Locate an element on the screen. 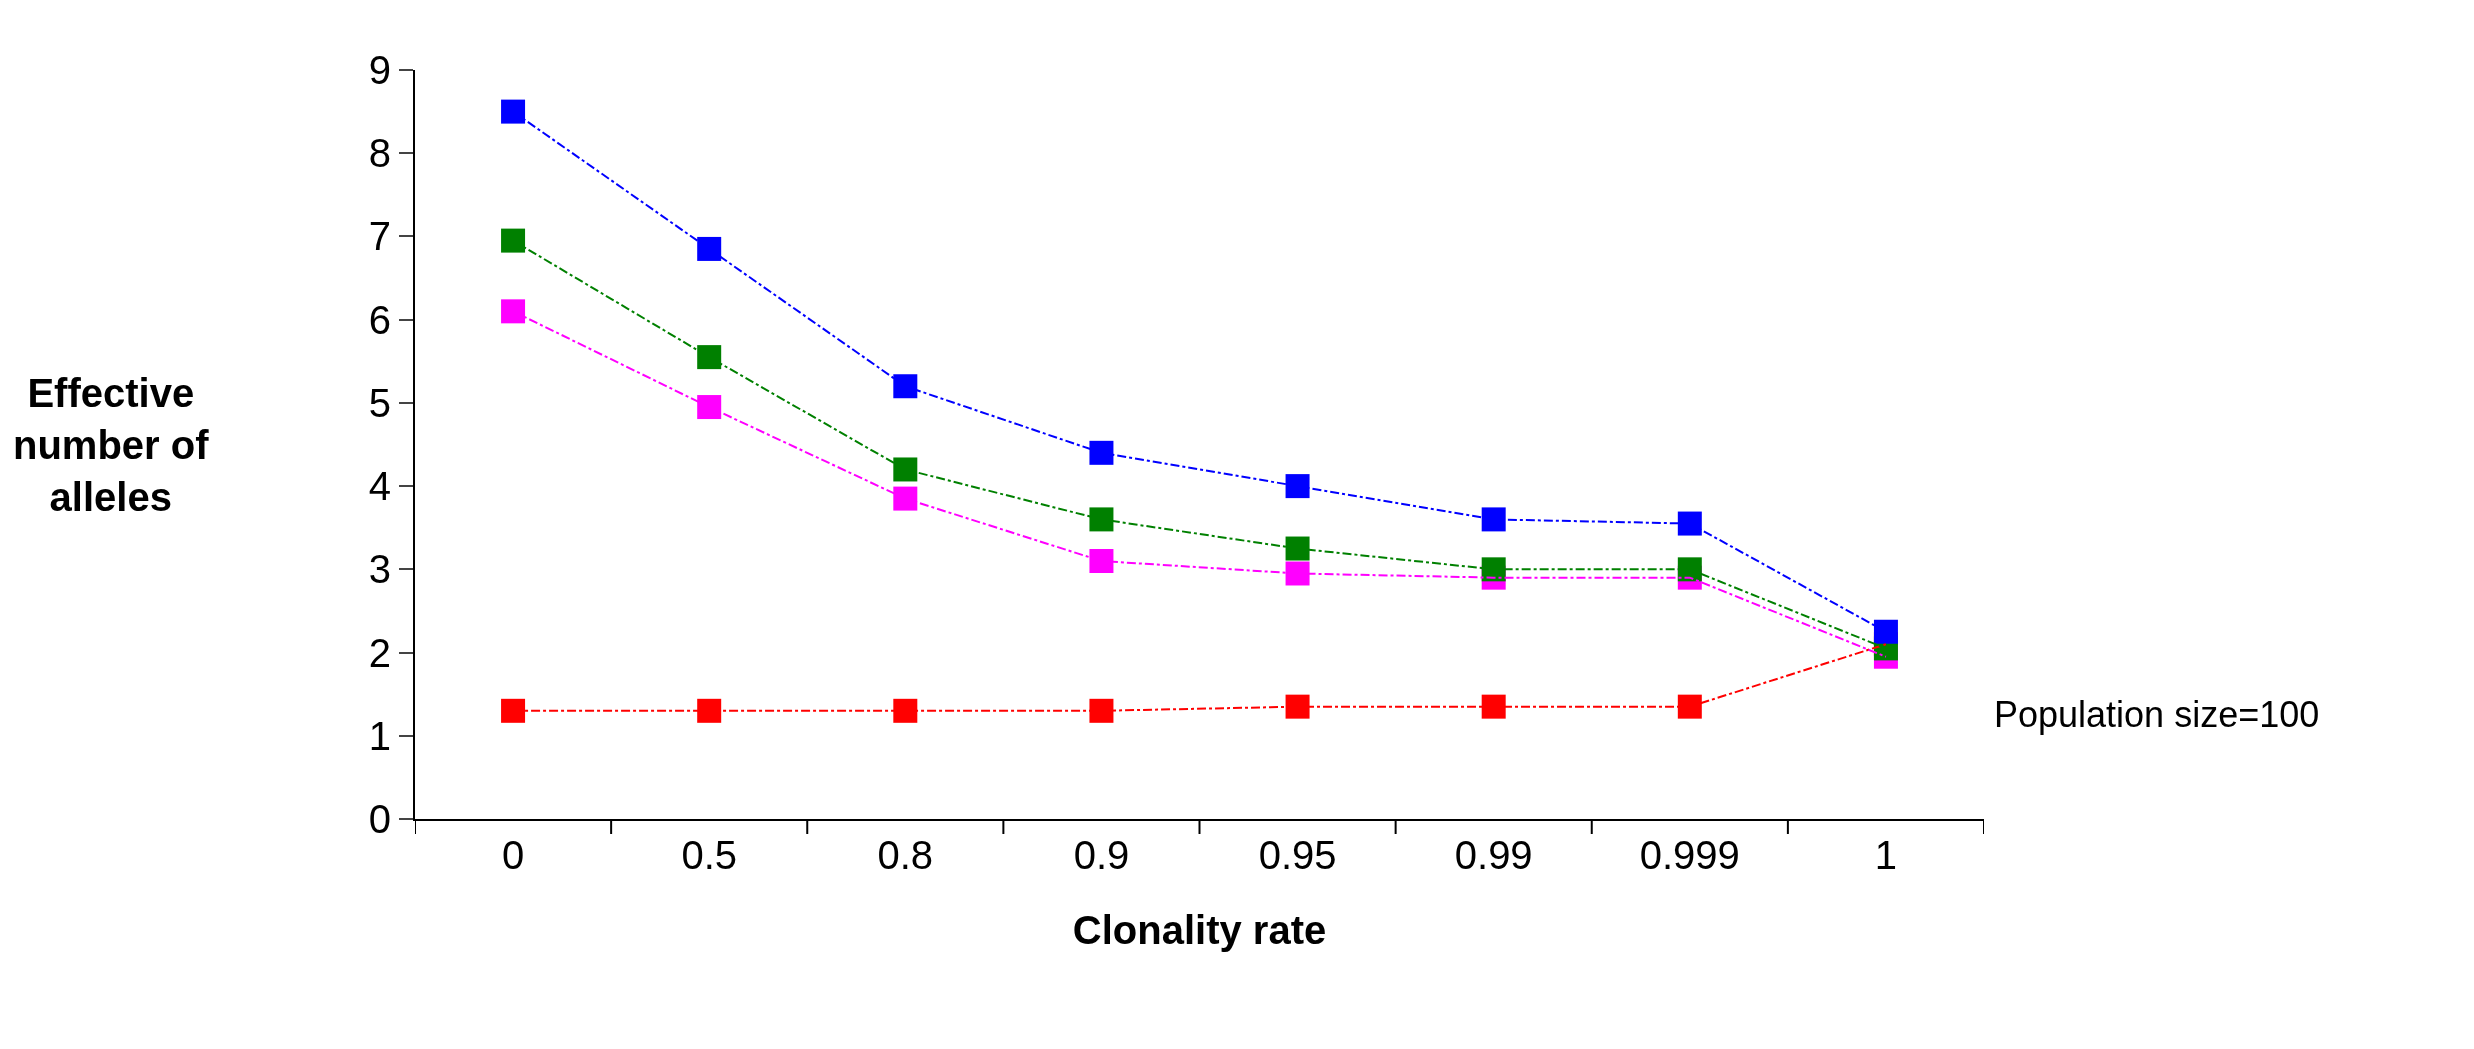  y-tick-label: 9 is located at coordinates (379, 70).